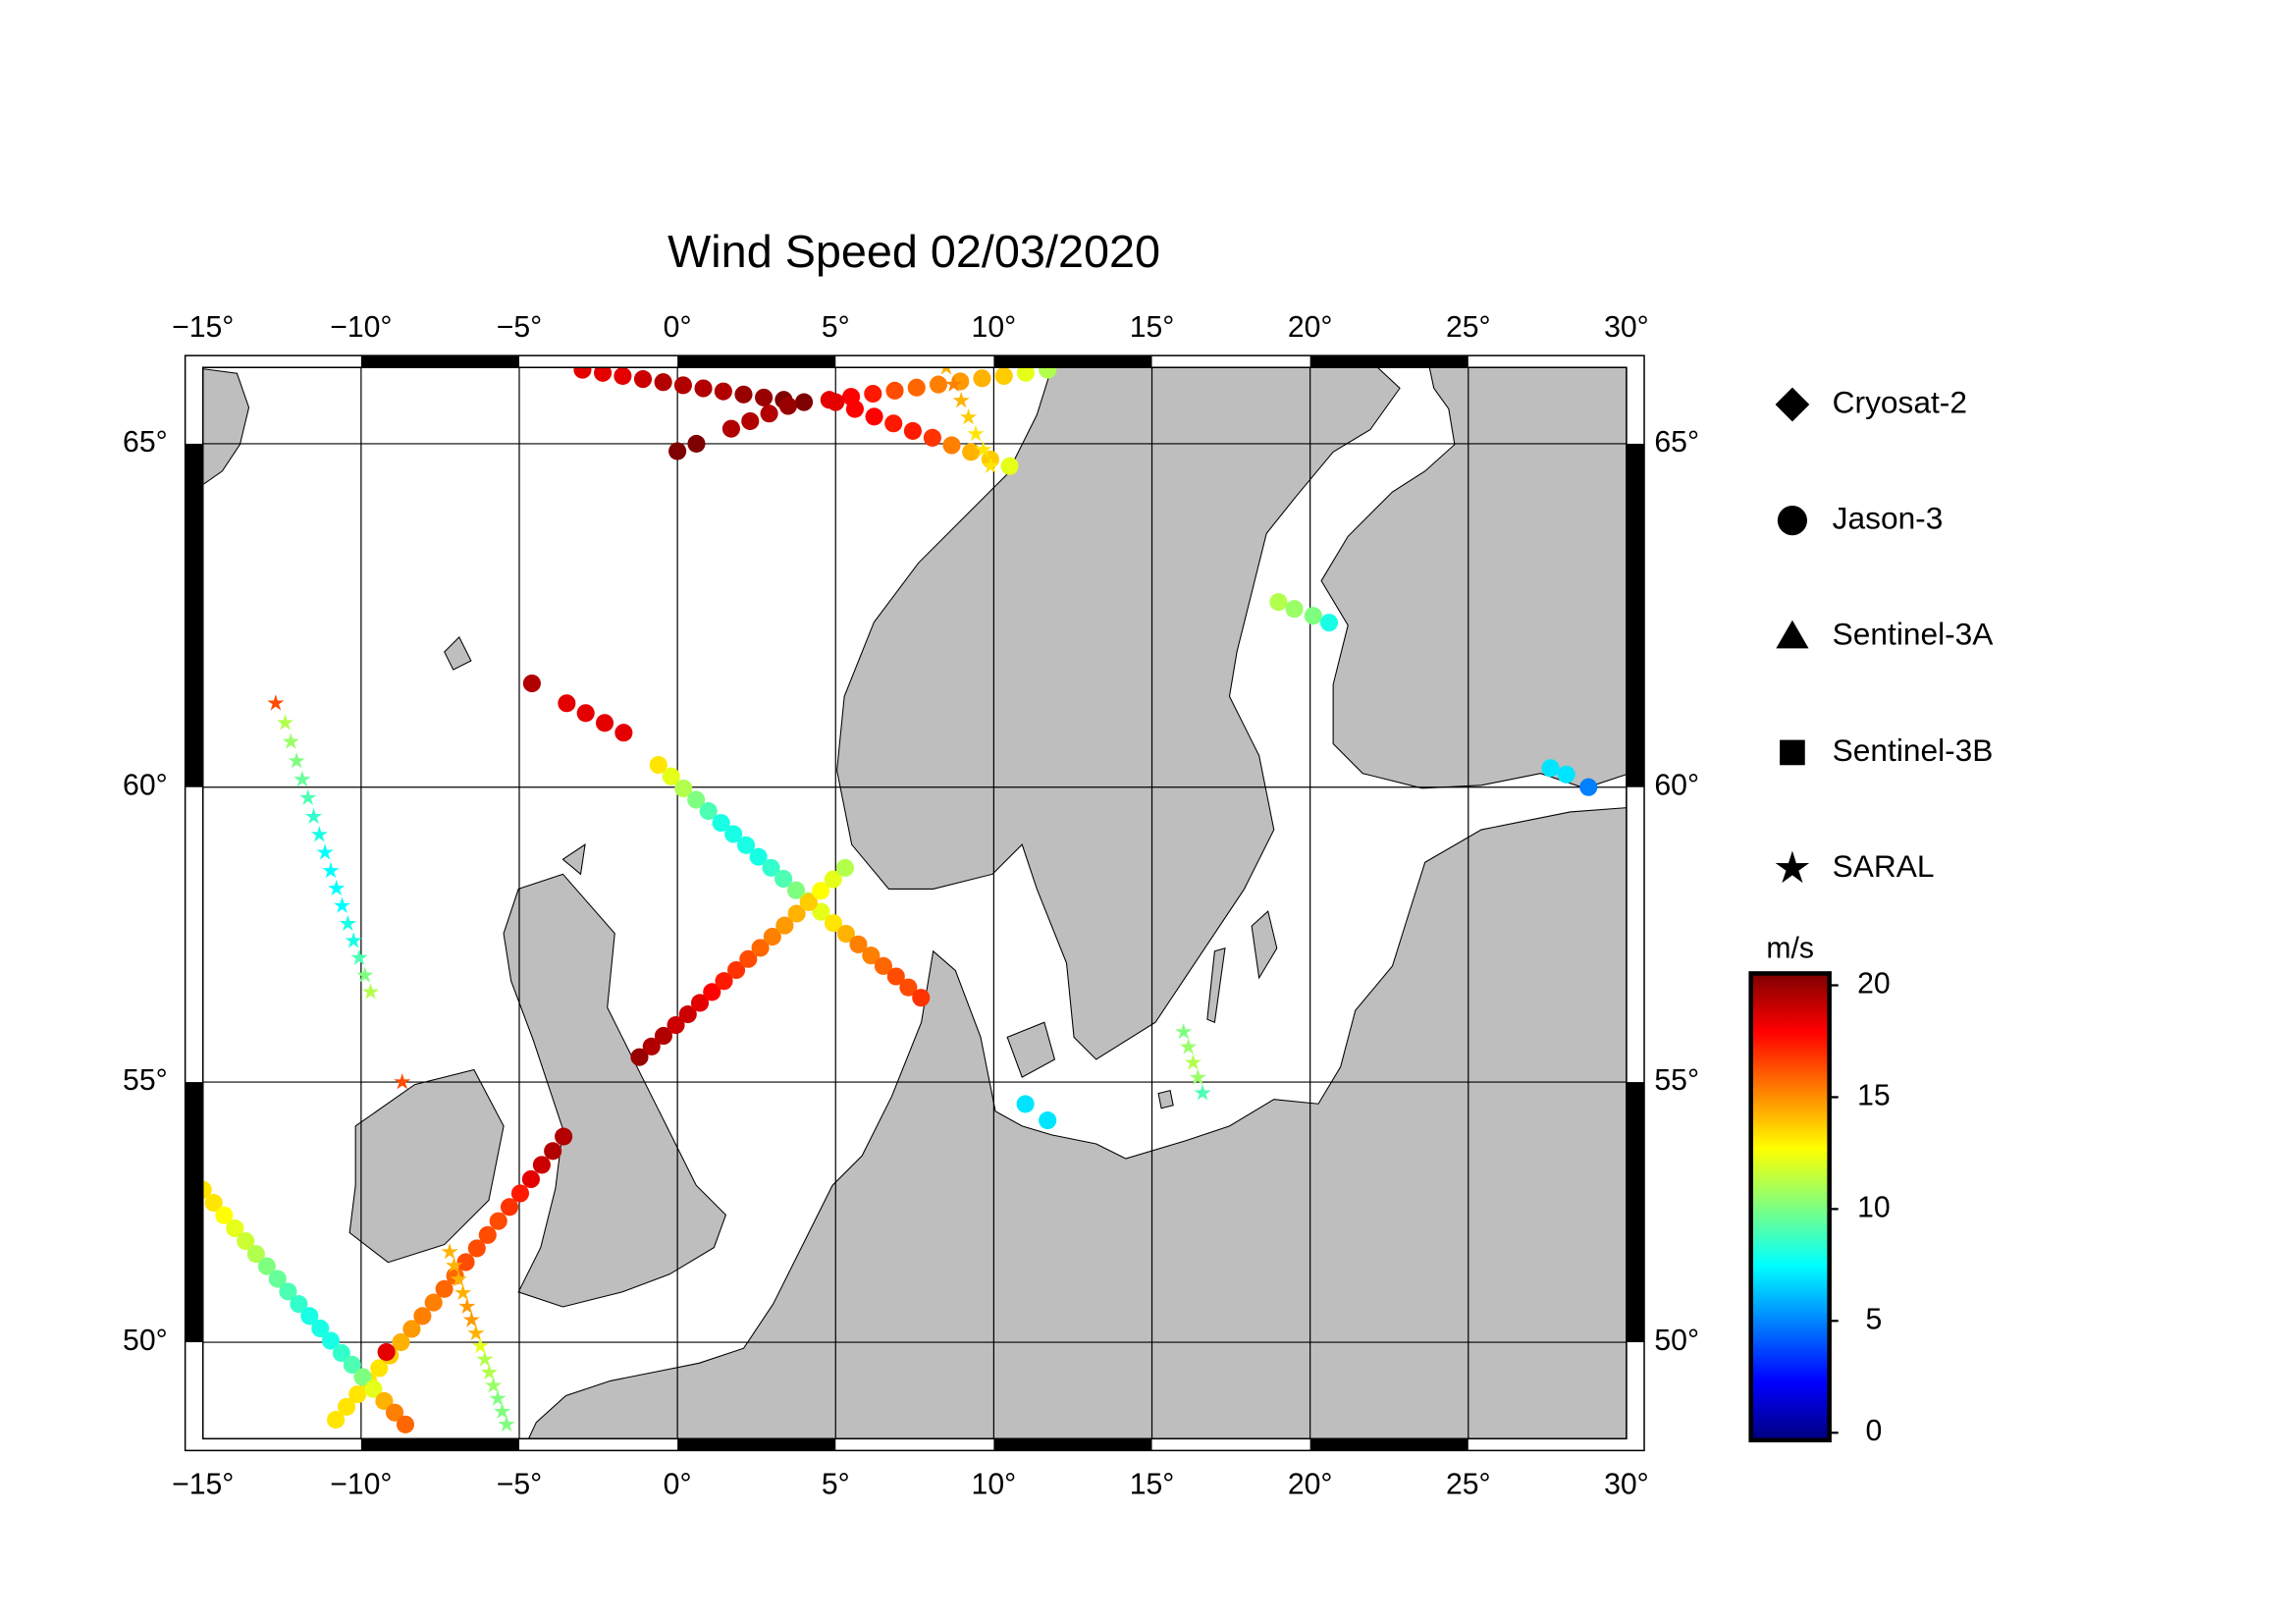  What do you see at coordinates (1468, 1485) in the screenshot?
I see `x-tick-label: 25°` at bounding box center [1468, 1485].